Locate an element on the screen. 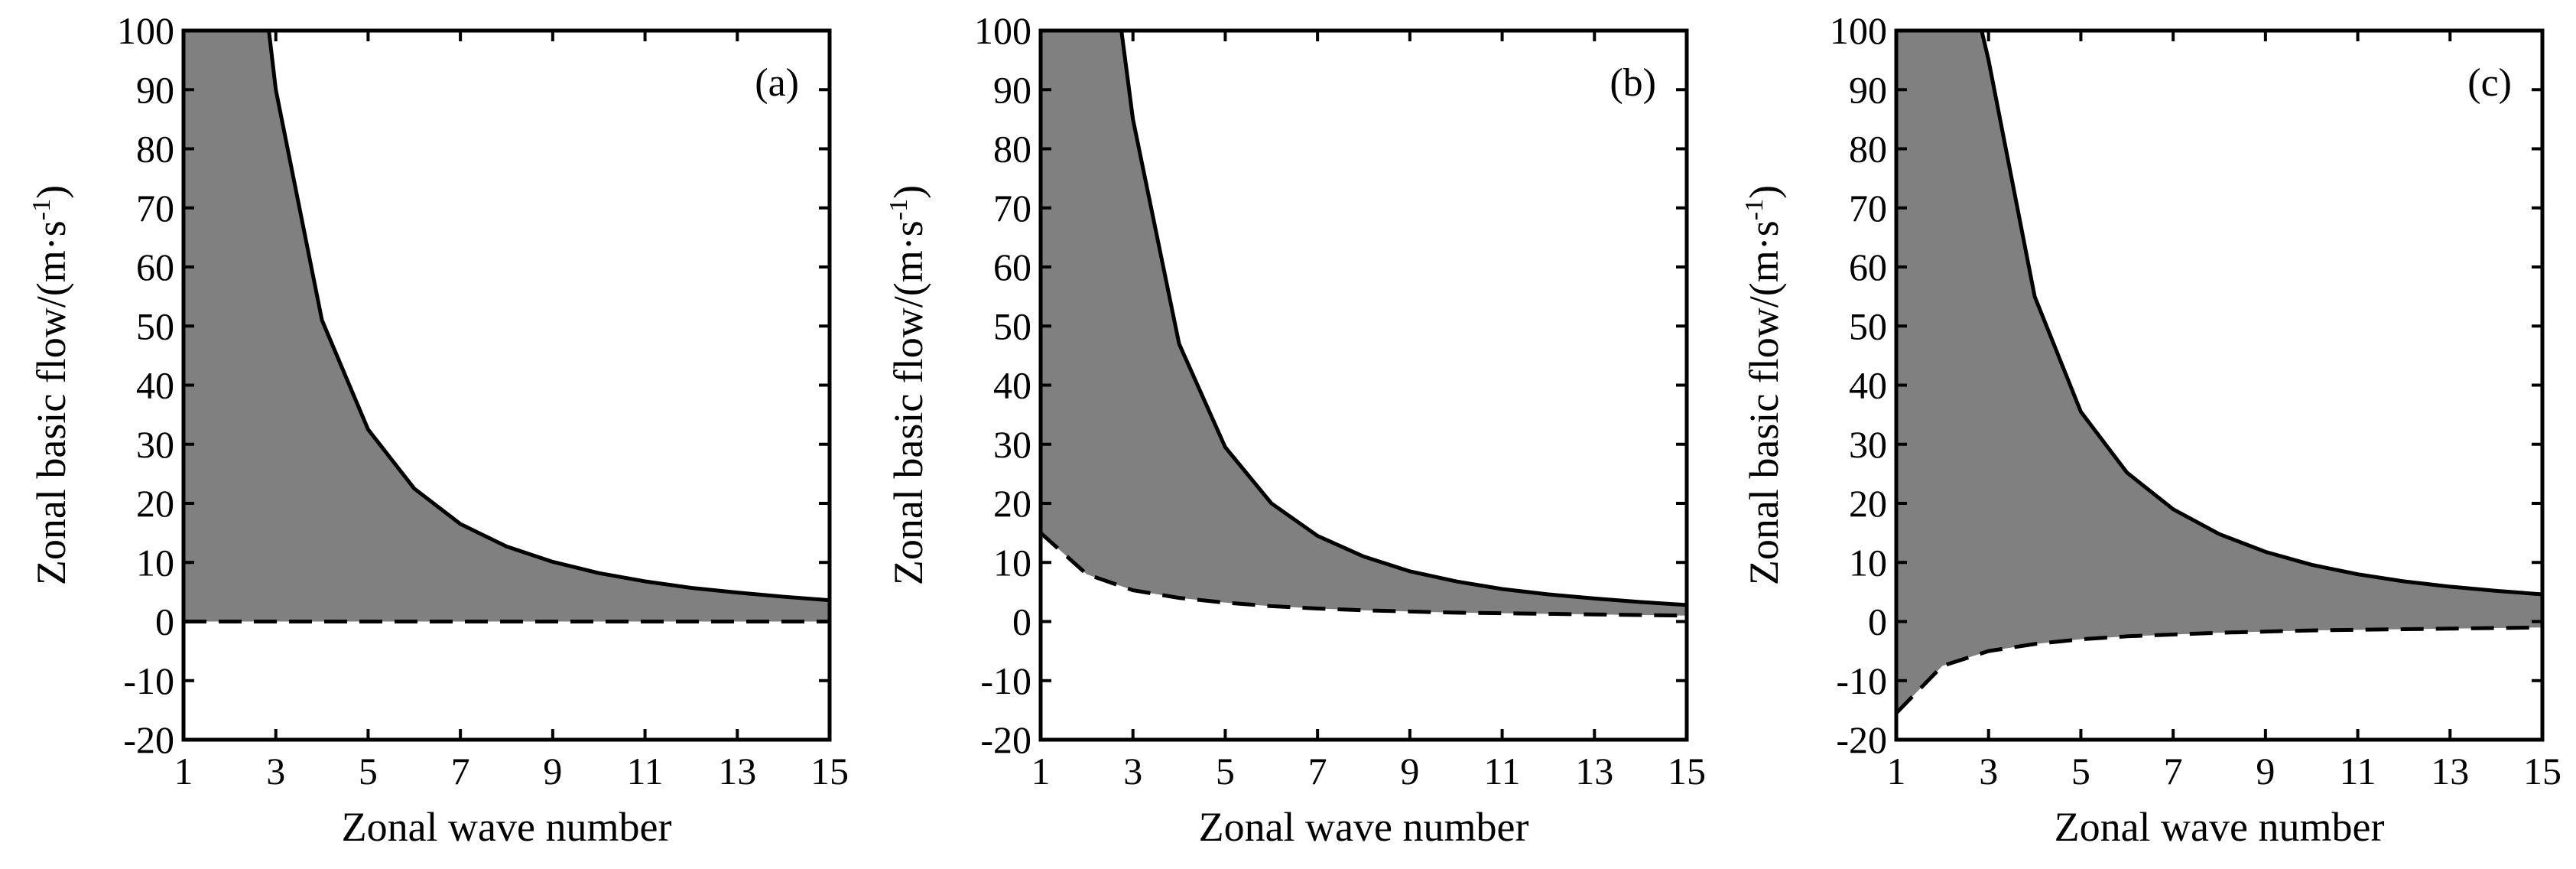  panel-label: (b) is located at coordinates (1633, 83).